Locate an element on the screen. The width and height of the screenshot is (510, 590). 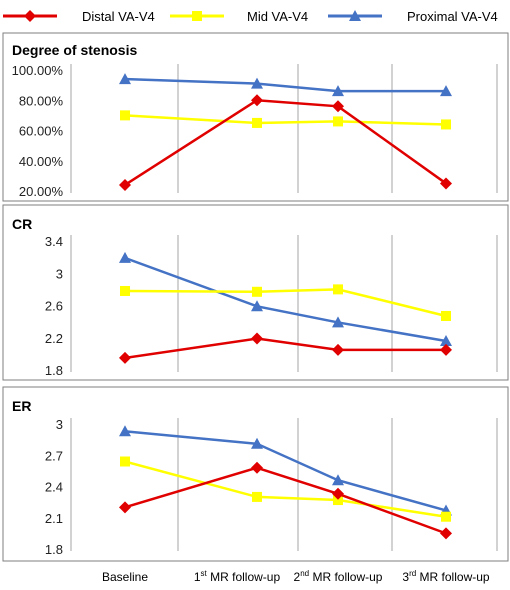
y-tick-label: 40.00% is located at coordinates (41, 161).